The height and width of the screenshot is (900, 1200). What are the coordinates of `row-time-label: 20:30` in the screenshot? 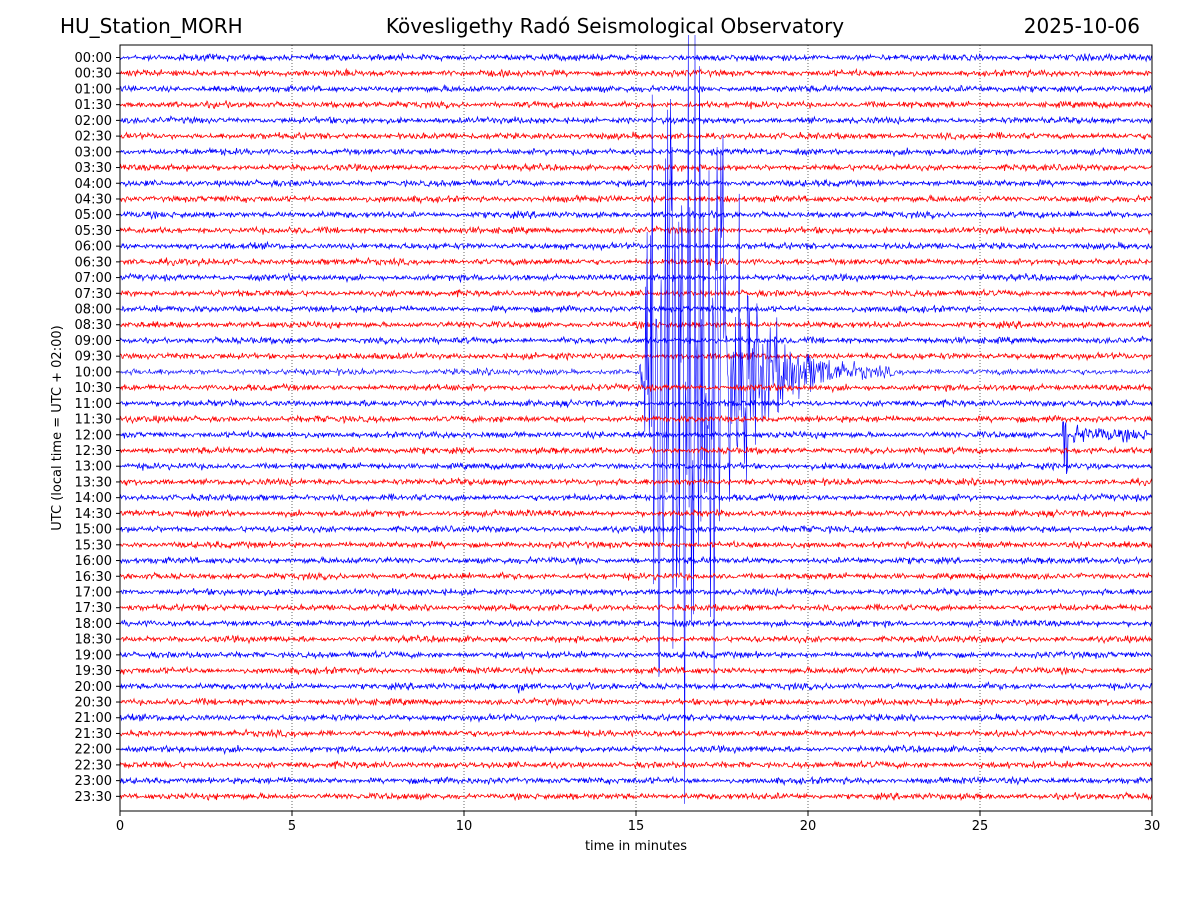 It's located at (93, 703).